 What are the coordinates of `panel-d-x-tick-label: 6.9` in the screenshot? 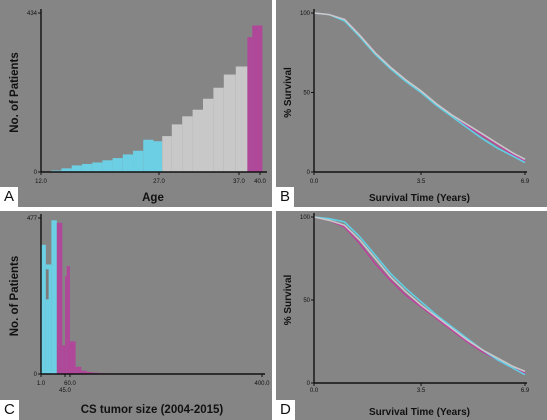 It's located at (525, 391).